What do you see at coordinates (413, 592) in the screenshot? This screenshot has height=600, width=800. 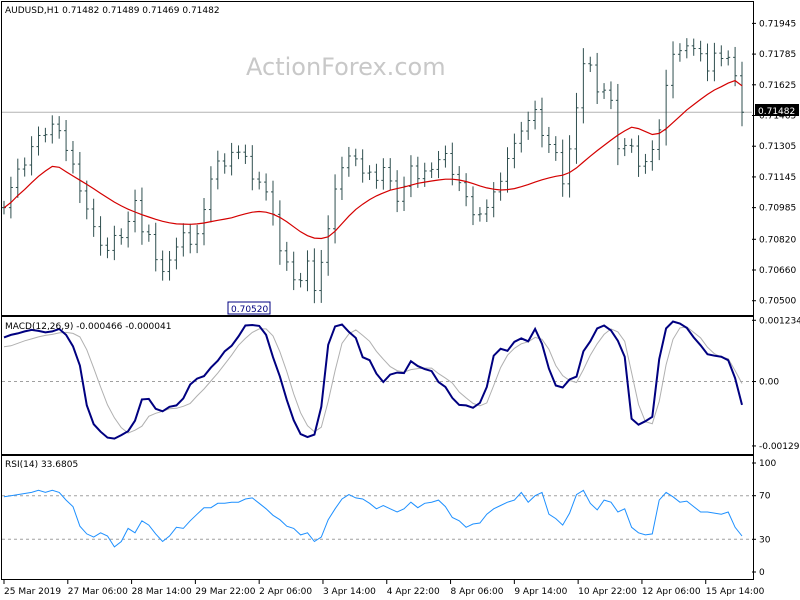 I see `x-tick-label: 4 Apr 22:00` at bounding box center [413, 592].